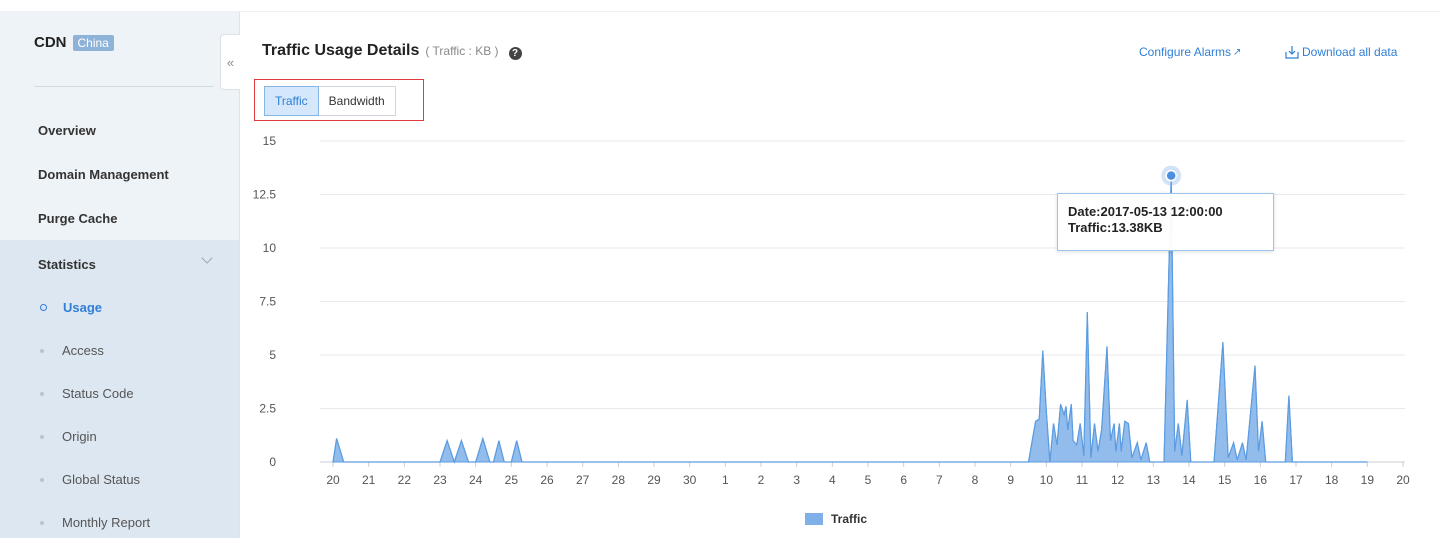 This screenshot has width=1441, height=544. Describe the element at coordinates (868, 480) in the screenshot. I see `x-tick-label: 5` at that location.